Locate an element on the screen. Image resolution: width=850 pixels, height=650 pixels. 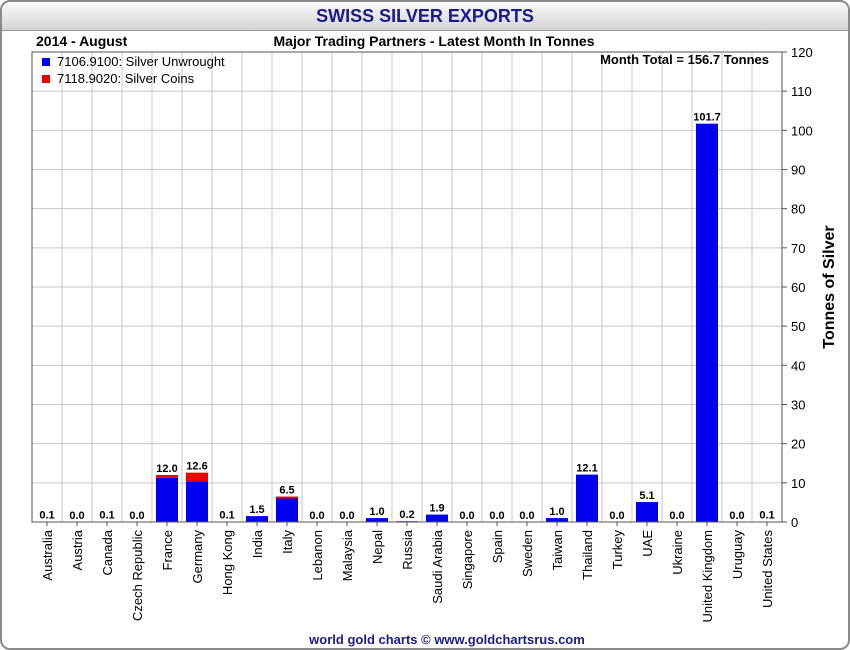
legend-swatch-coins is located at coordinates (46, 79).